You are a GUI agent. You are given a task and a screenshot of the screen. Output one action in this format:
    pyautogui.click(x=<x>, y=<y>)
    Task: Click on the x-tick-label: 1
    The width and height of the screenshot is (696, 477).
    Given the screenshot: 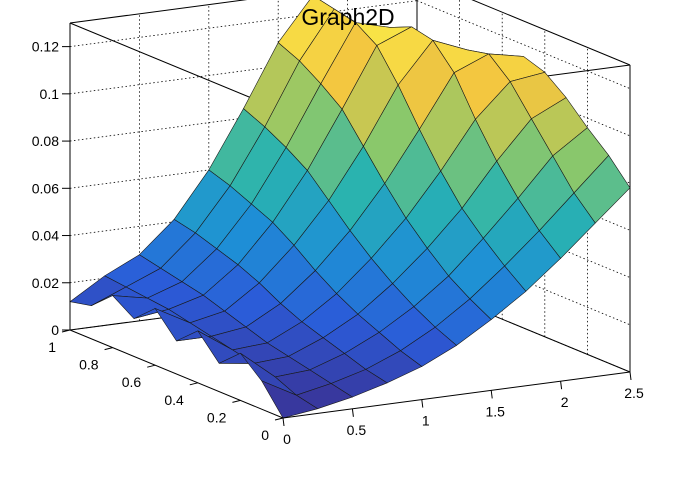 What is the action you would take?
    pyautogui.click(x=426, y=421)
    